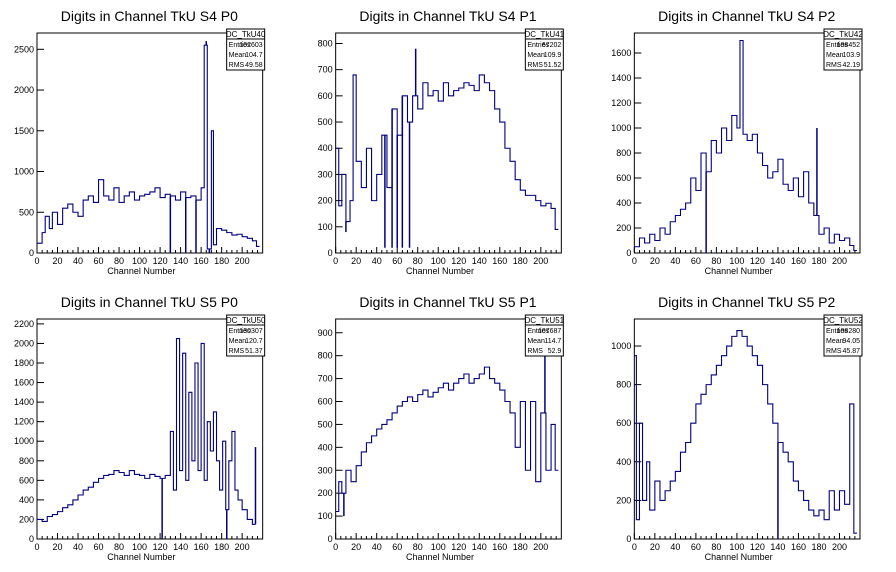 The image size is (896, 572). Describe the element at coordinates (24, 90) in the screenshot. I see `y-tick-label: 2000` at that location.